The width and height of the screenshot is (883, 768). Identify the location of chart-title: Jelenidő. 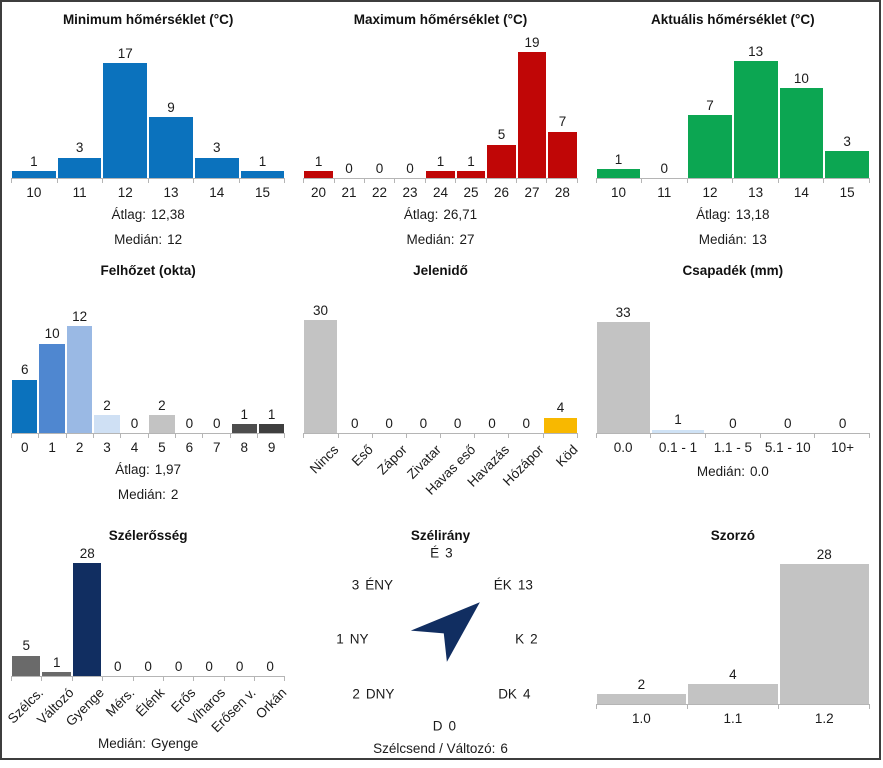
(440, 270).